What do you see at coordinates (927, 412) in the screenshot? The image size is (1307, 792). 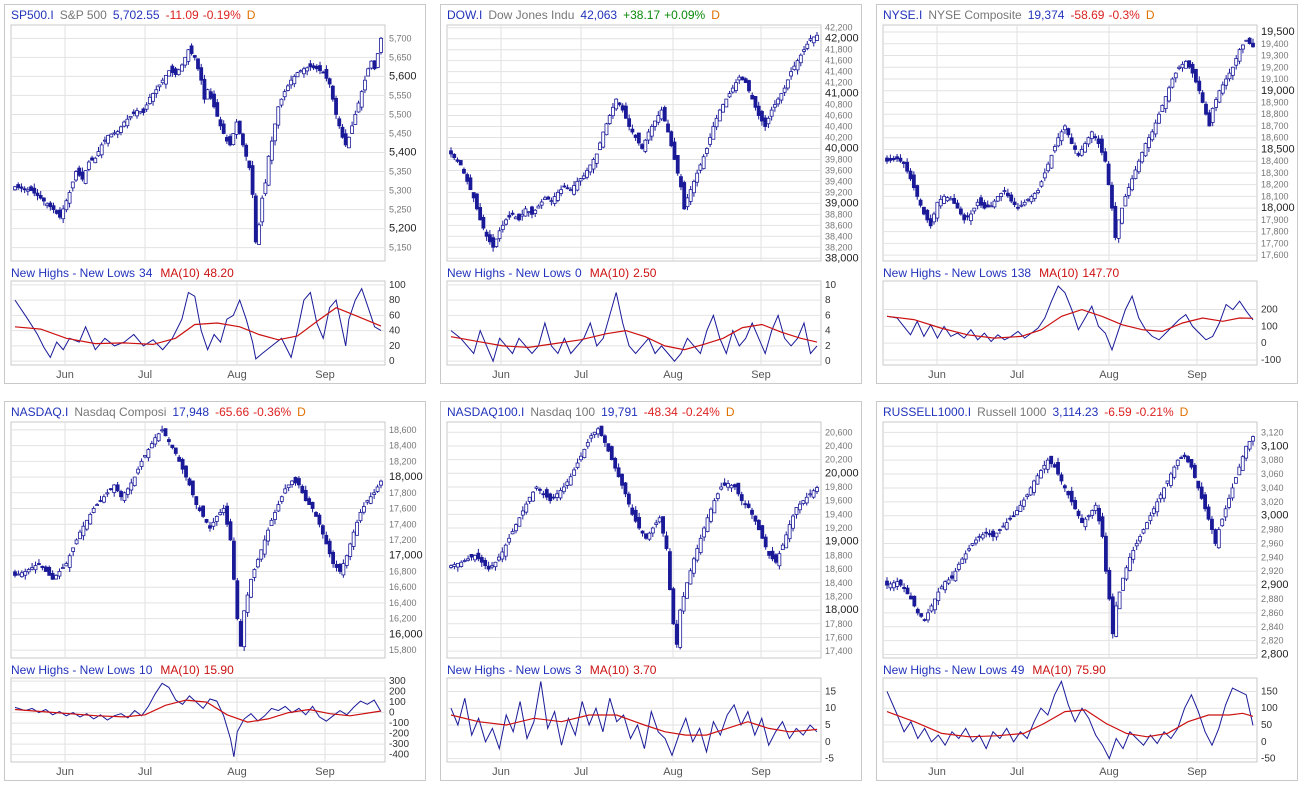 I see `ticker-symbol: RUSSELL1000.I` at bounding box center [927, 412].